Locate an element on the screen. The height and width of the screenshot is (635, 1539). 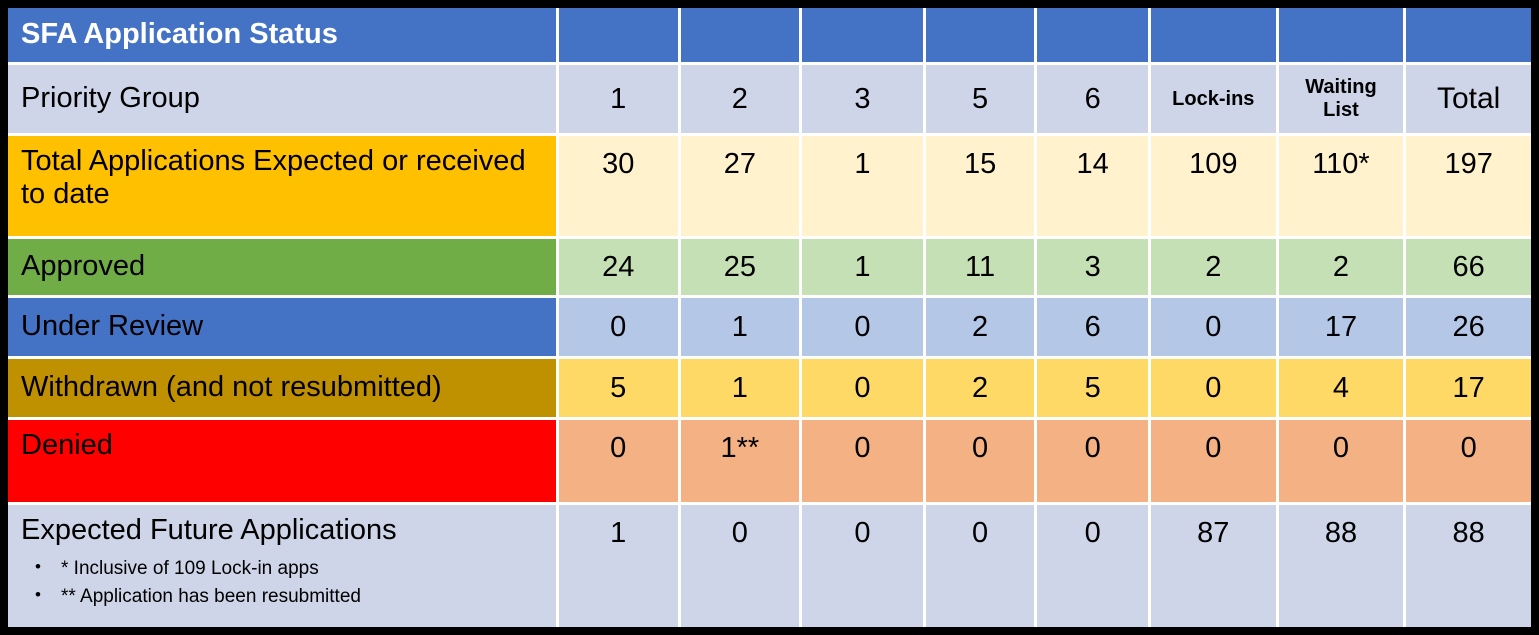
cell-withdrawn-pg6: 5 is located at coordinates (1092, 388).